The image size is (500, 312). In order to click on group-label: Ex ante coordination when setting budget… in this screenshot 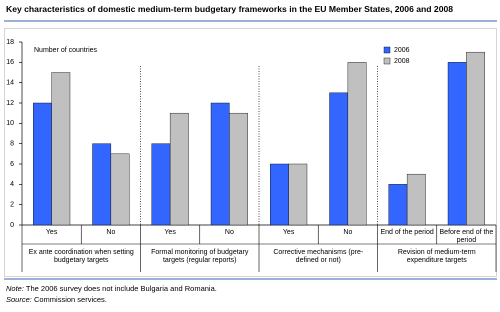, I will do `click(81, 256)`.